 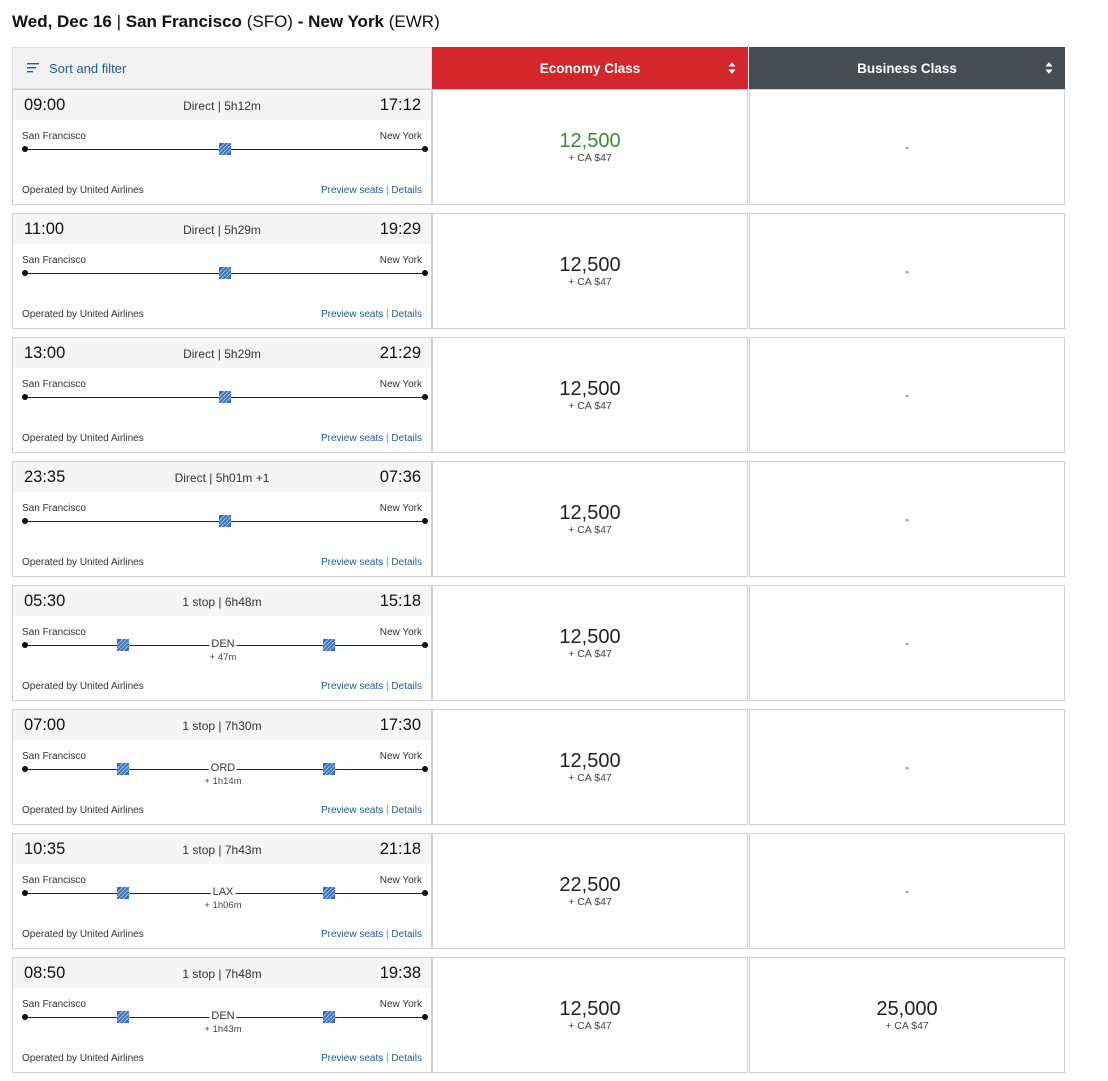 I want to click on departure-time: 05:30, so click(x=45, y=601).